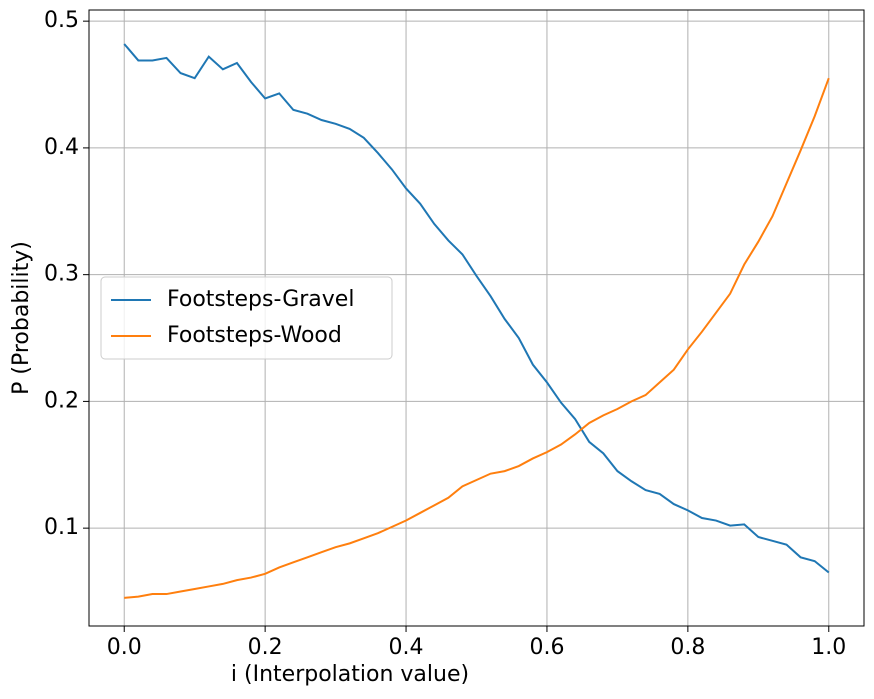 The width and height of the screenshot is (874, 699). Describe the element at coordinates (254, 335) in the screenshot. I see `legend-label: Footsteps-Wood` at that location.